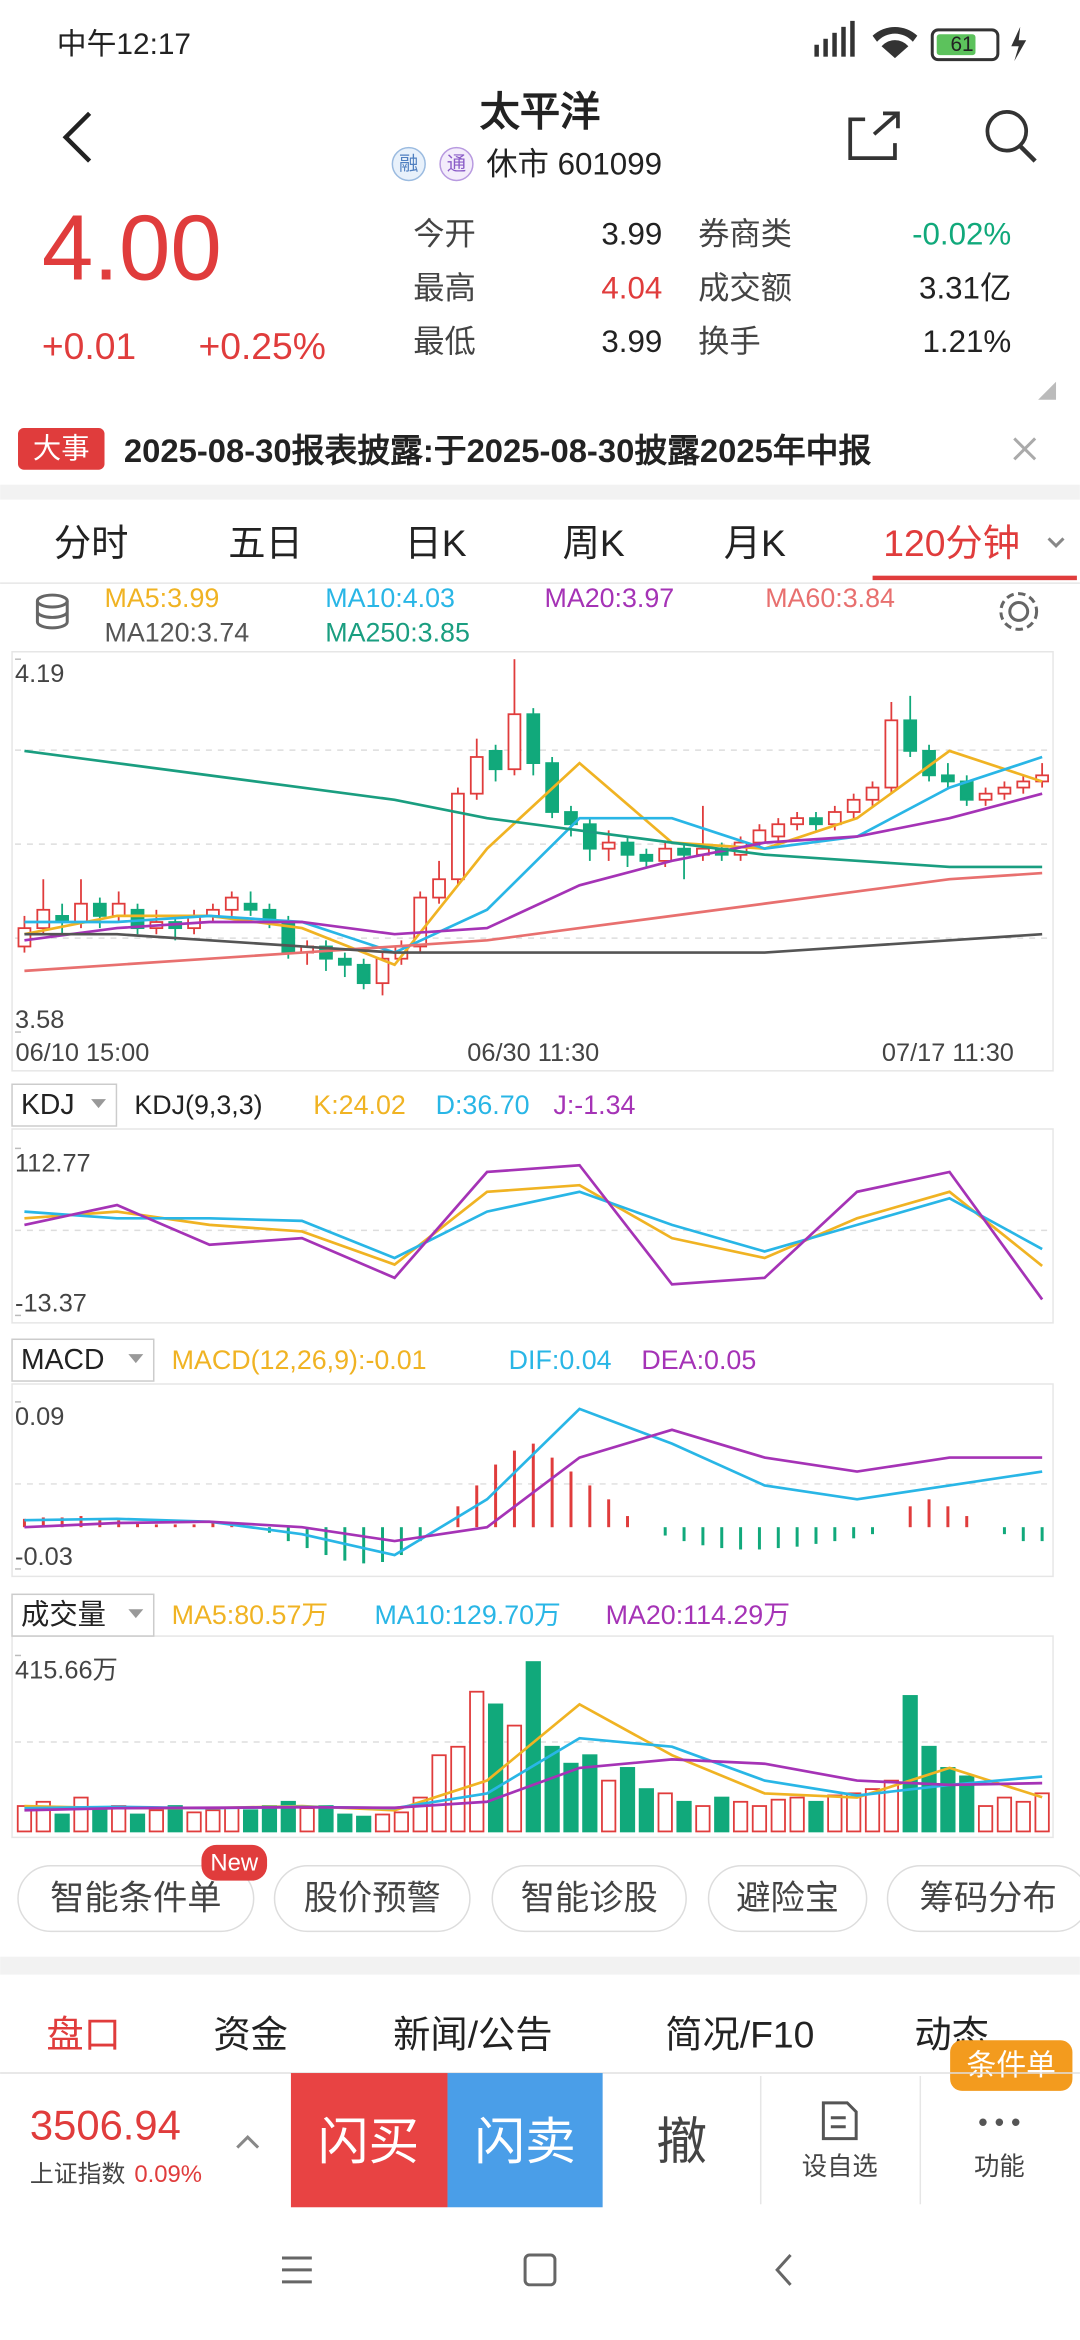  What do you see at coordinates (840, 2167) in the screenshot?
I see `watch-button: 设自选` at bounding box center [840, 2167].